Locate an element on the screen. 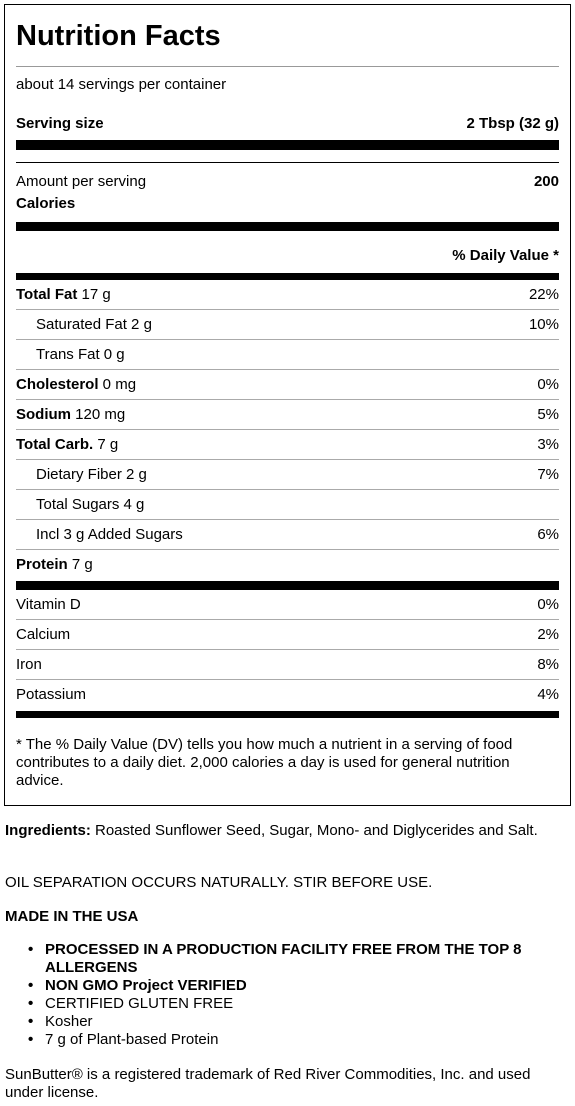 The image size is (575, 1106). nutrient-row: Total Carb. 7 g 3% is located at coordinates (287, 445).